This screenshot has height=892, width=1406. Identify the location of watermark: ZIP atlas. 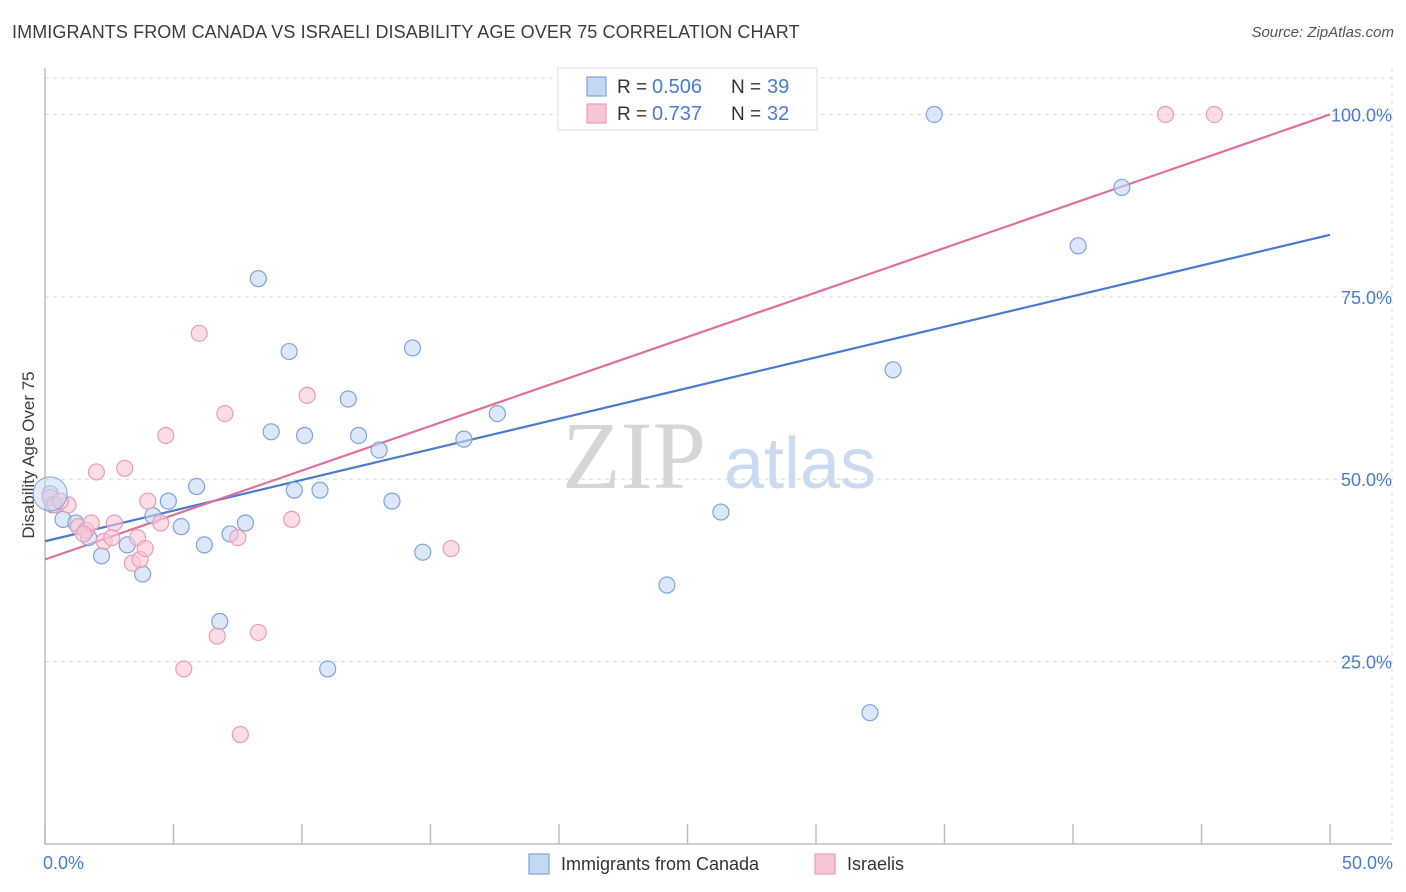
(719, 455).